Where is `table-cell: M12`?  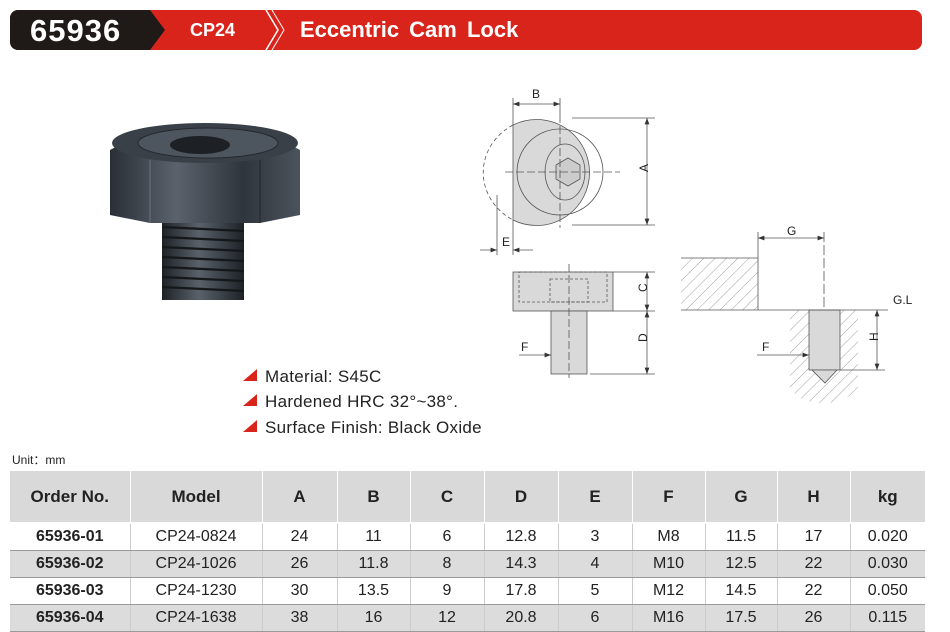
table-cell: M12 is located at coordinates (669, 591).